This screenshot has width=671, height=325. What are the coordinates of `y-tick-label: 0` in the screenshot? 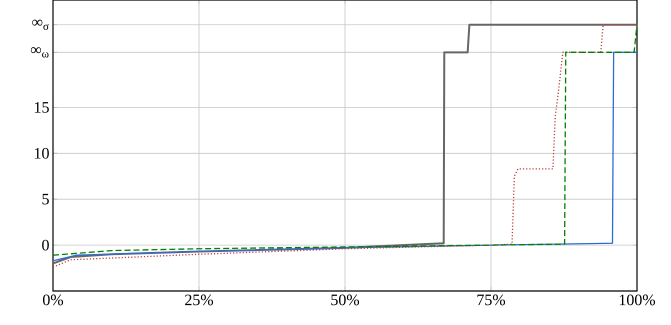 It's located at (45, 245).